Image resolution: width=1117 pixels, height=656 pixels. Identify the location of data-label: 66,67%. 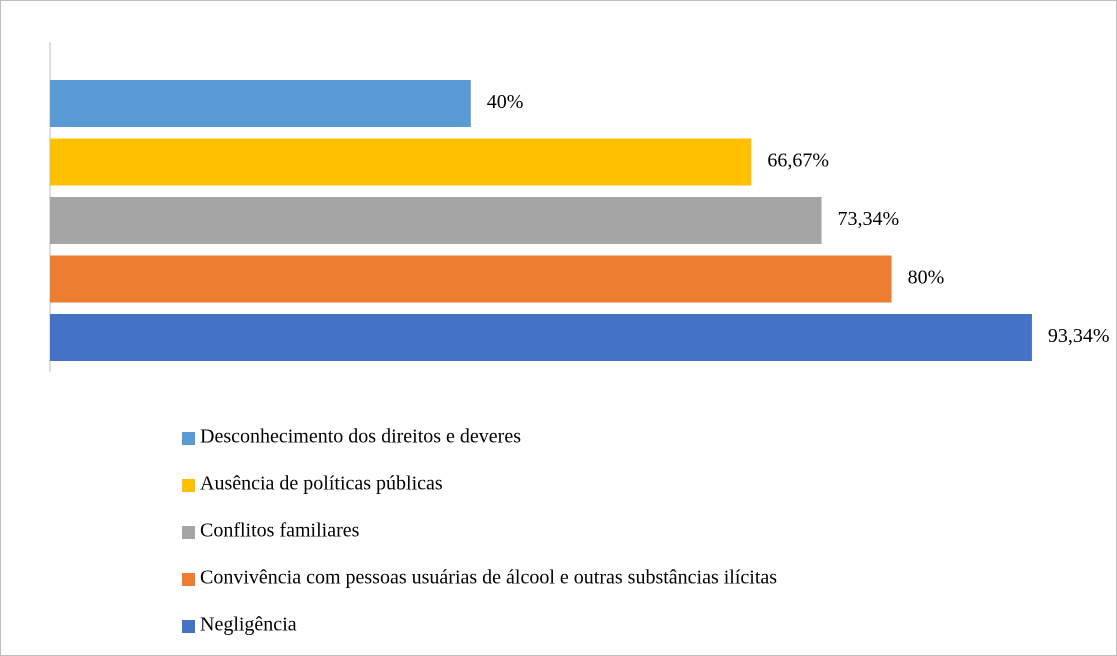
(798, 161).